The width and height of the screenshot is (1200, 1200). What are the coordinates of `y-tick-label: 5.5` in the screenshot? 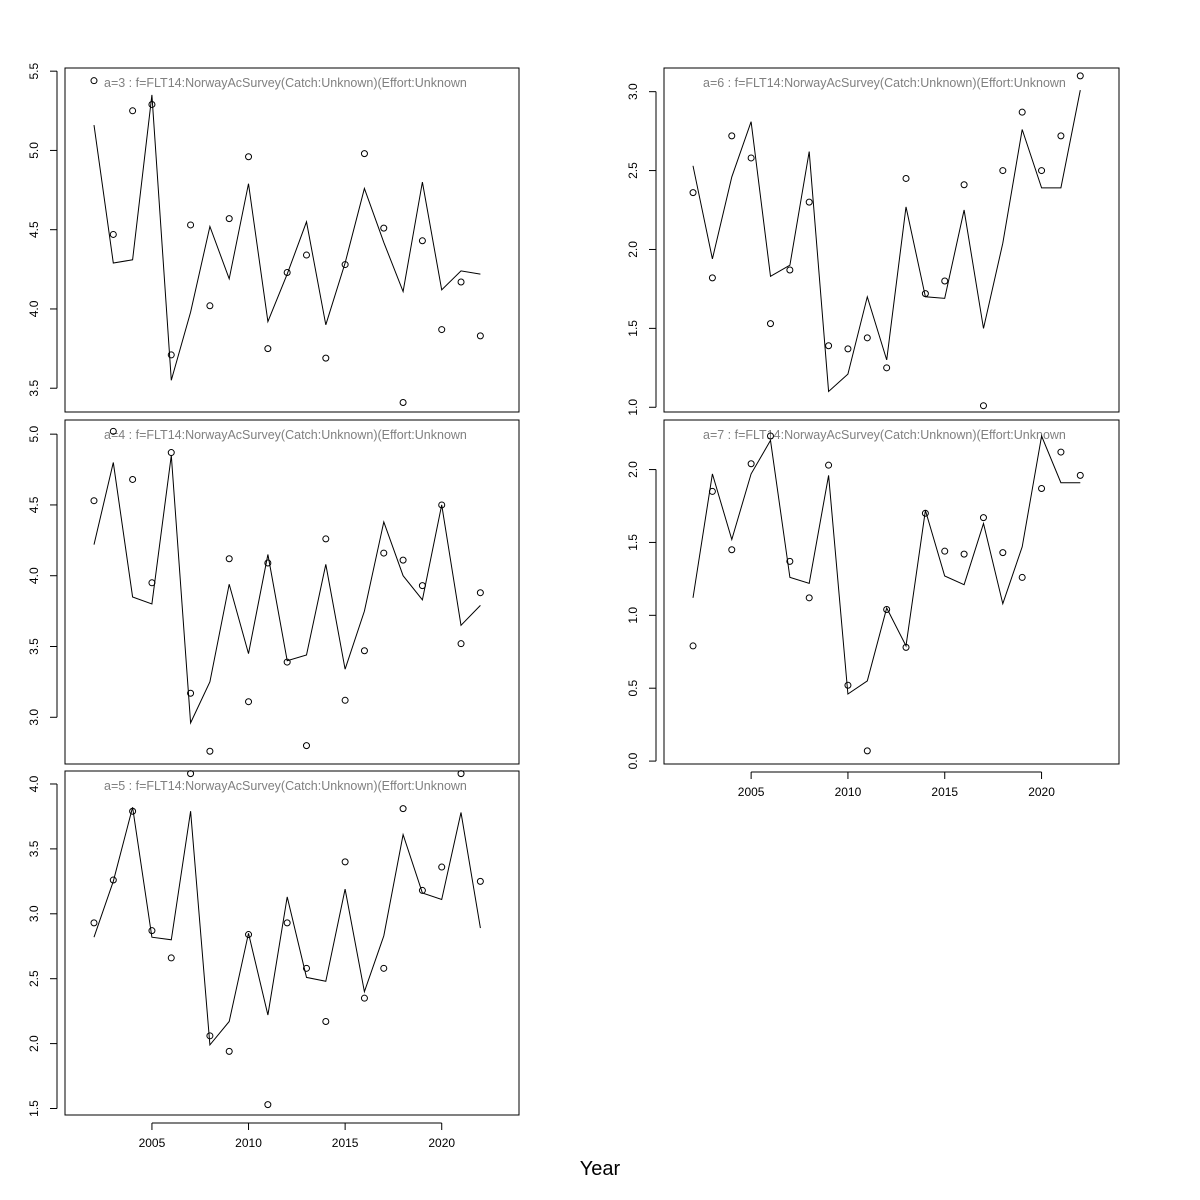 It's located at (34, 71).